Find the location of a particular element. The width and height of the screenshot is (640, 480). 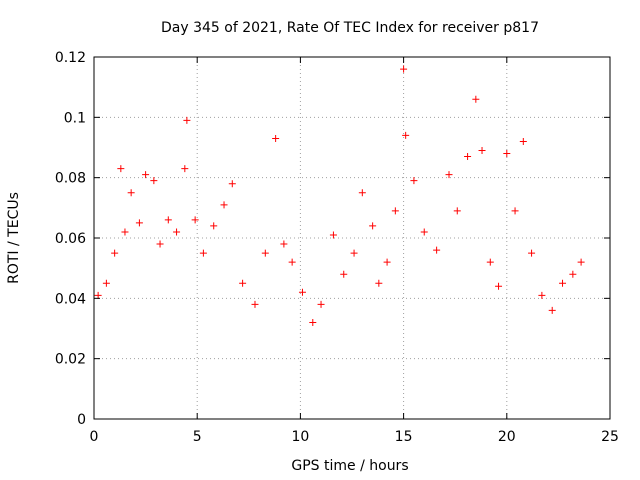

y-tick-label: 0.08 is located at coordinates (70, 179).